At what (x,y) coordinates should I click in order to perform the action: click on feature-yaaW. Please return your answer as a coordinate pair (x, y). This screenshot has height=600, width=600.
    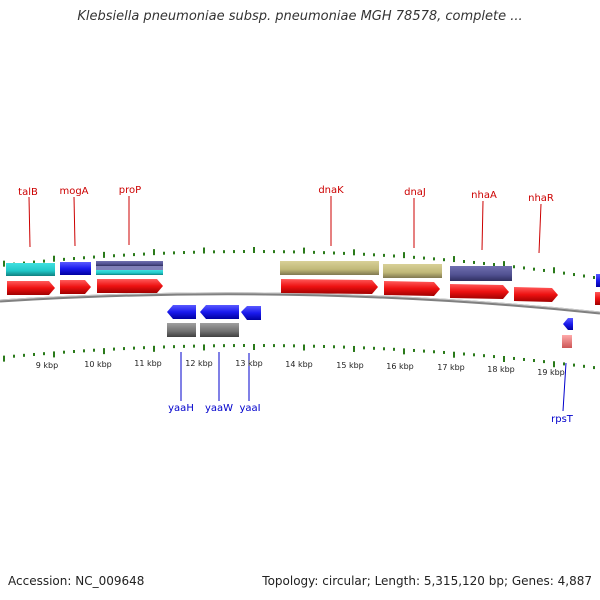
    Looking at the image, I should click on (219, 330).